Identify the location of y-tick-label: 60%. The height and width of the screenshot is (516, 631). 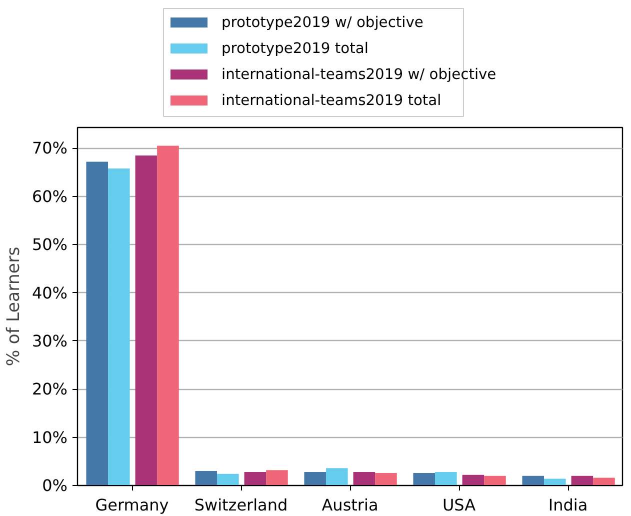
(50, 196).